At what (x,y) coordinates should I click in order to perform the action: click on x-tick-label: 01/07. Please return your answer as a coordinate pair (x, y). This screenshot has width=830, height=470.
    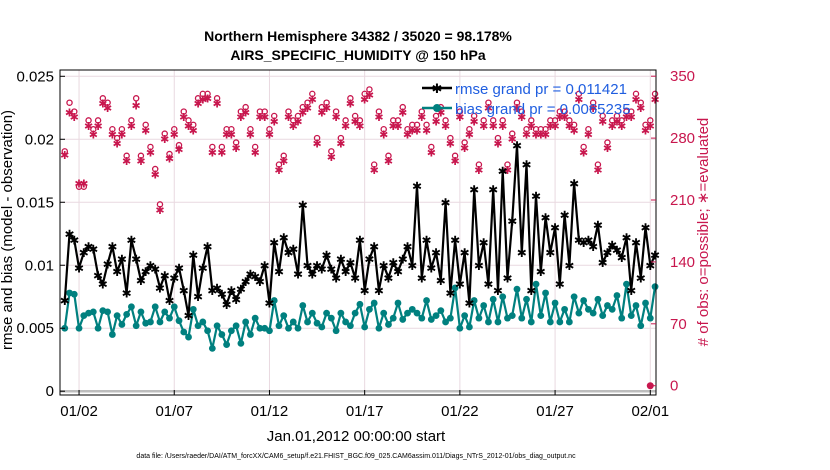
    Looking at the image, I should click on (174, 411).